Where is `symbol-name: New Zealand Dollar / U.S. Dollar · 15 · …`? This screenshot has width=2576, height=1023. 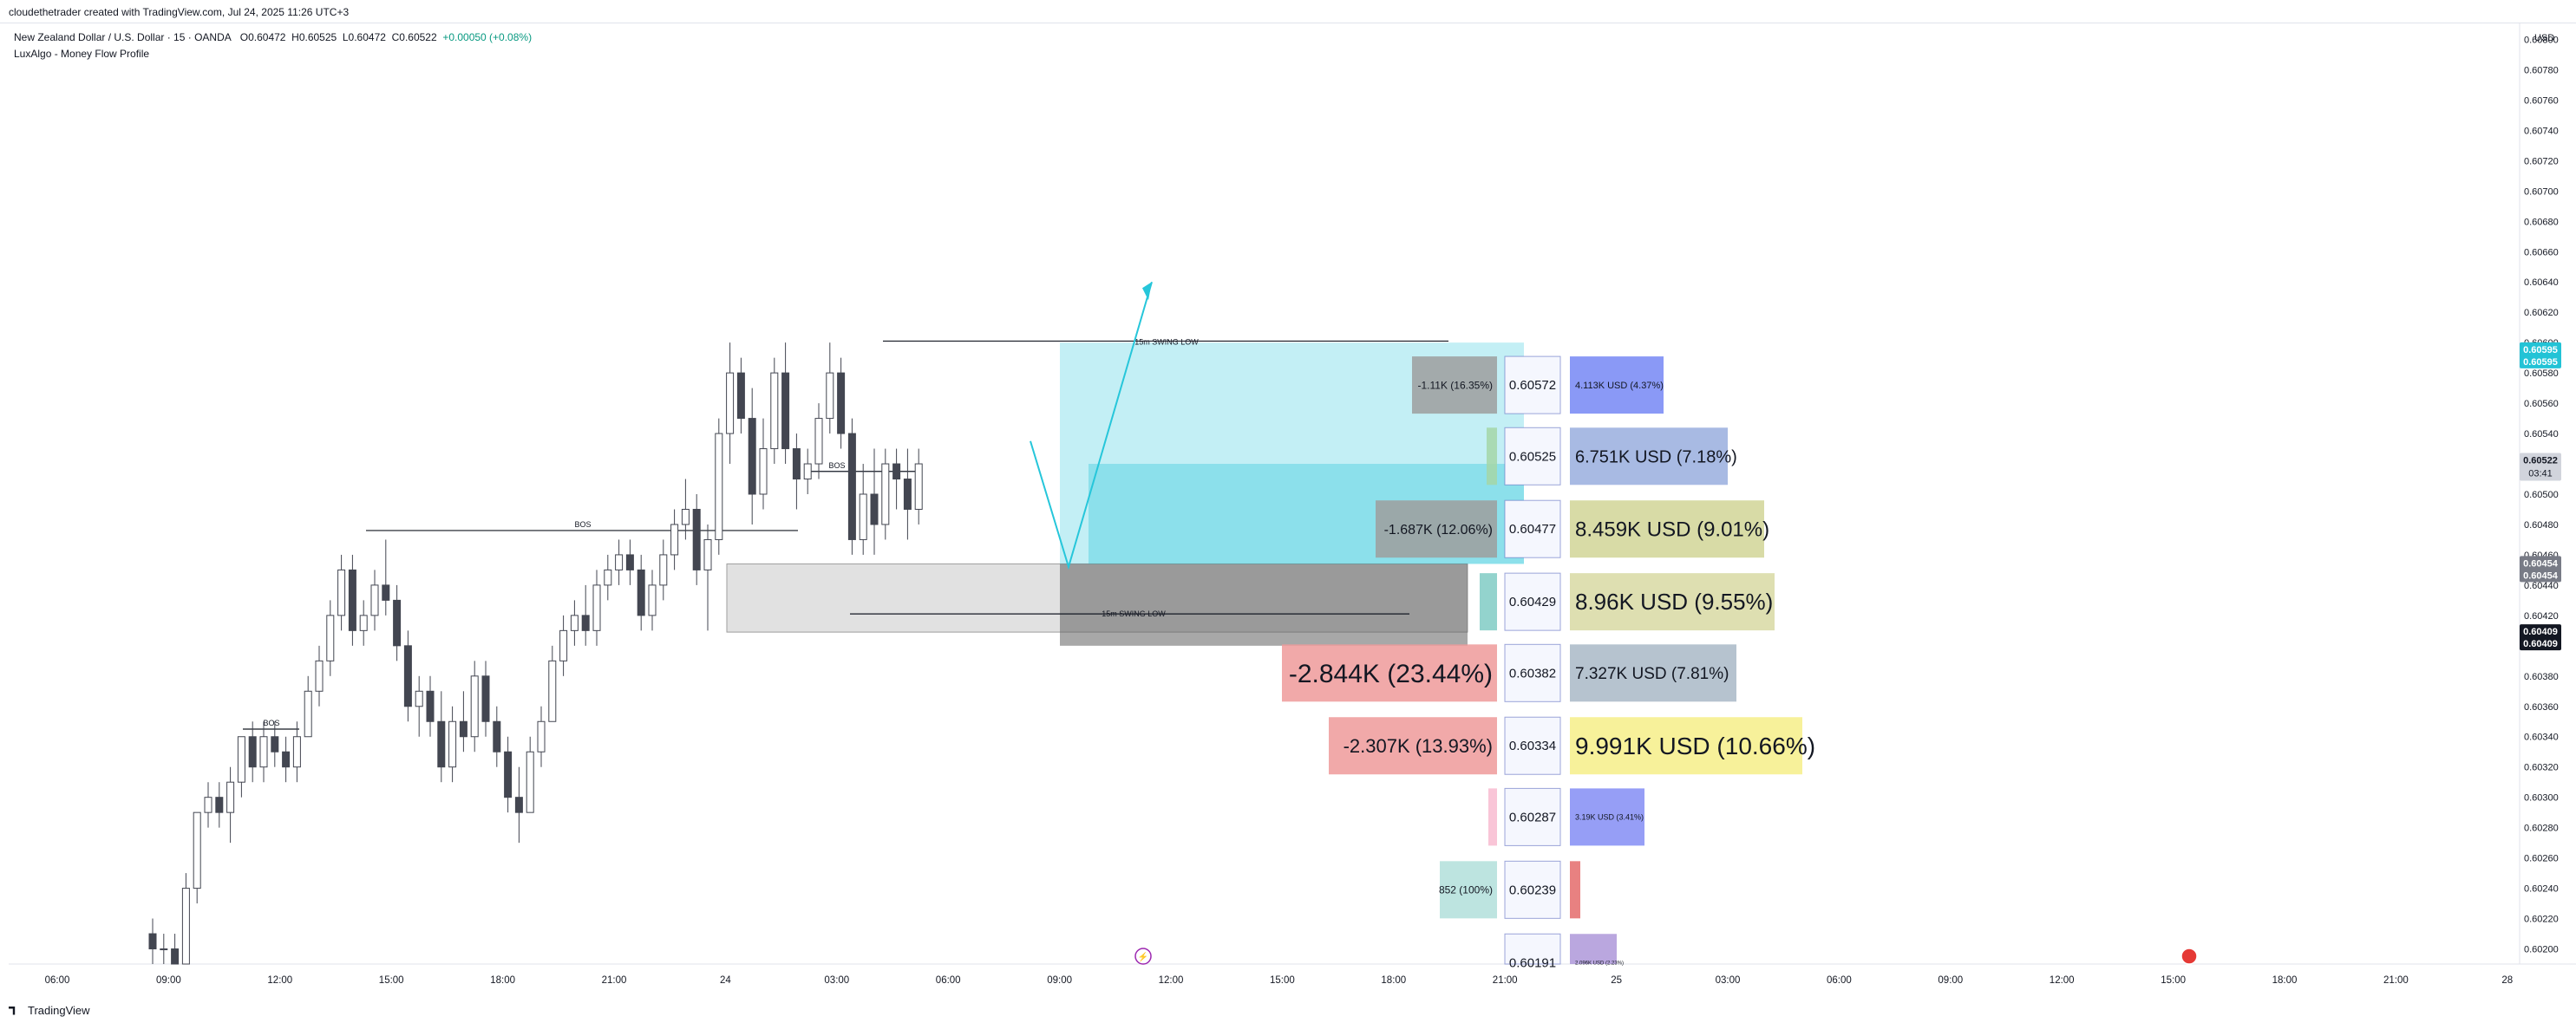
symbol-name: New Zealand Dollar / U.S. Dollar · 15 · … is located at coordinates (123, 37).